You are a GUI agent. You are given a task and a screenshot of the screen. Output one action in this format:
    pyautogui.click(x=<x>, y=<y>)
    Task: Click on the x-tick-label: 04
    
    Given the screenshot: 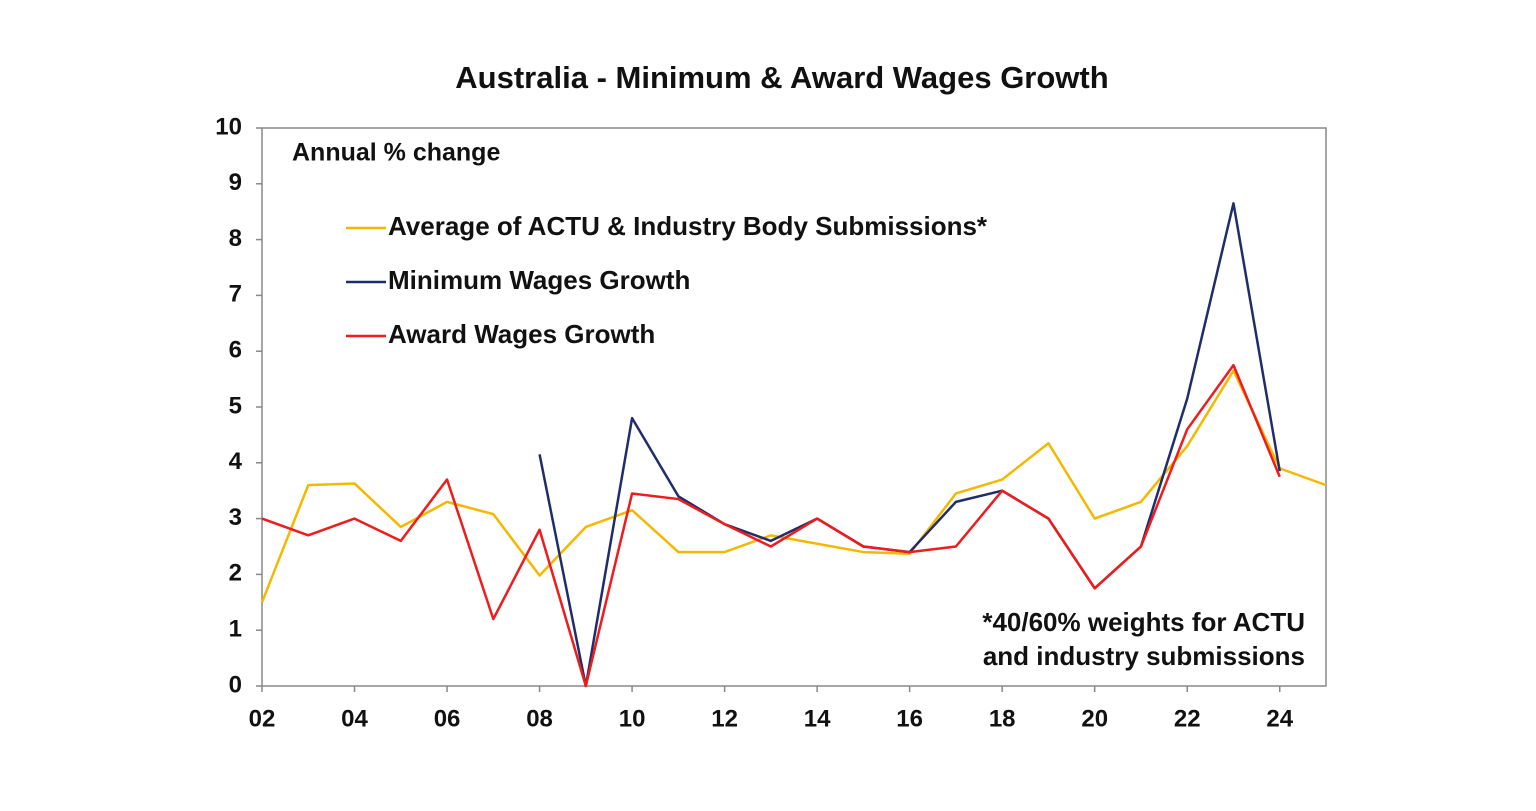 What is the action you would take?
    pyautogui.click(x=354, y=718)
    